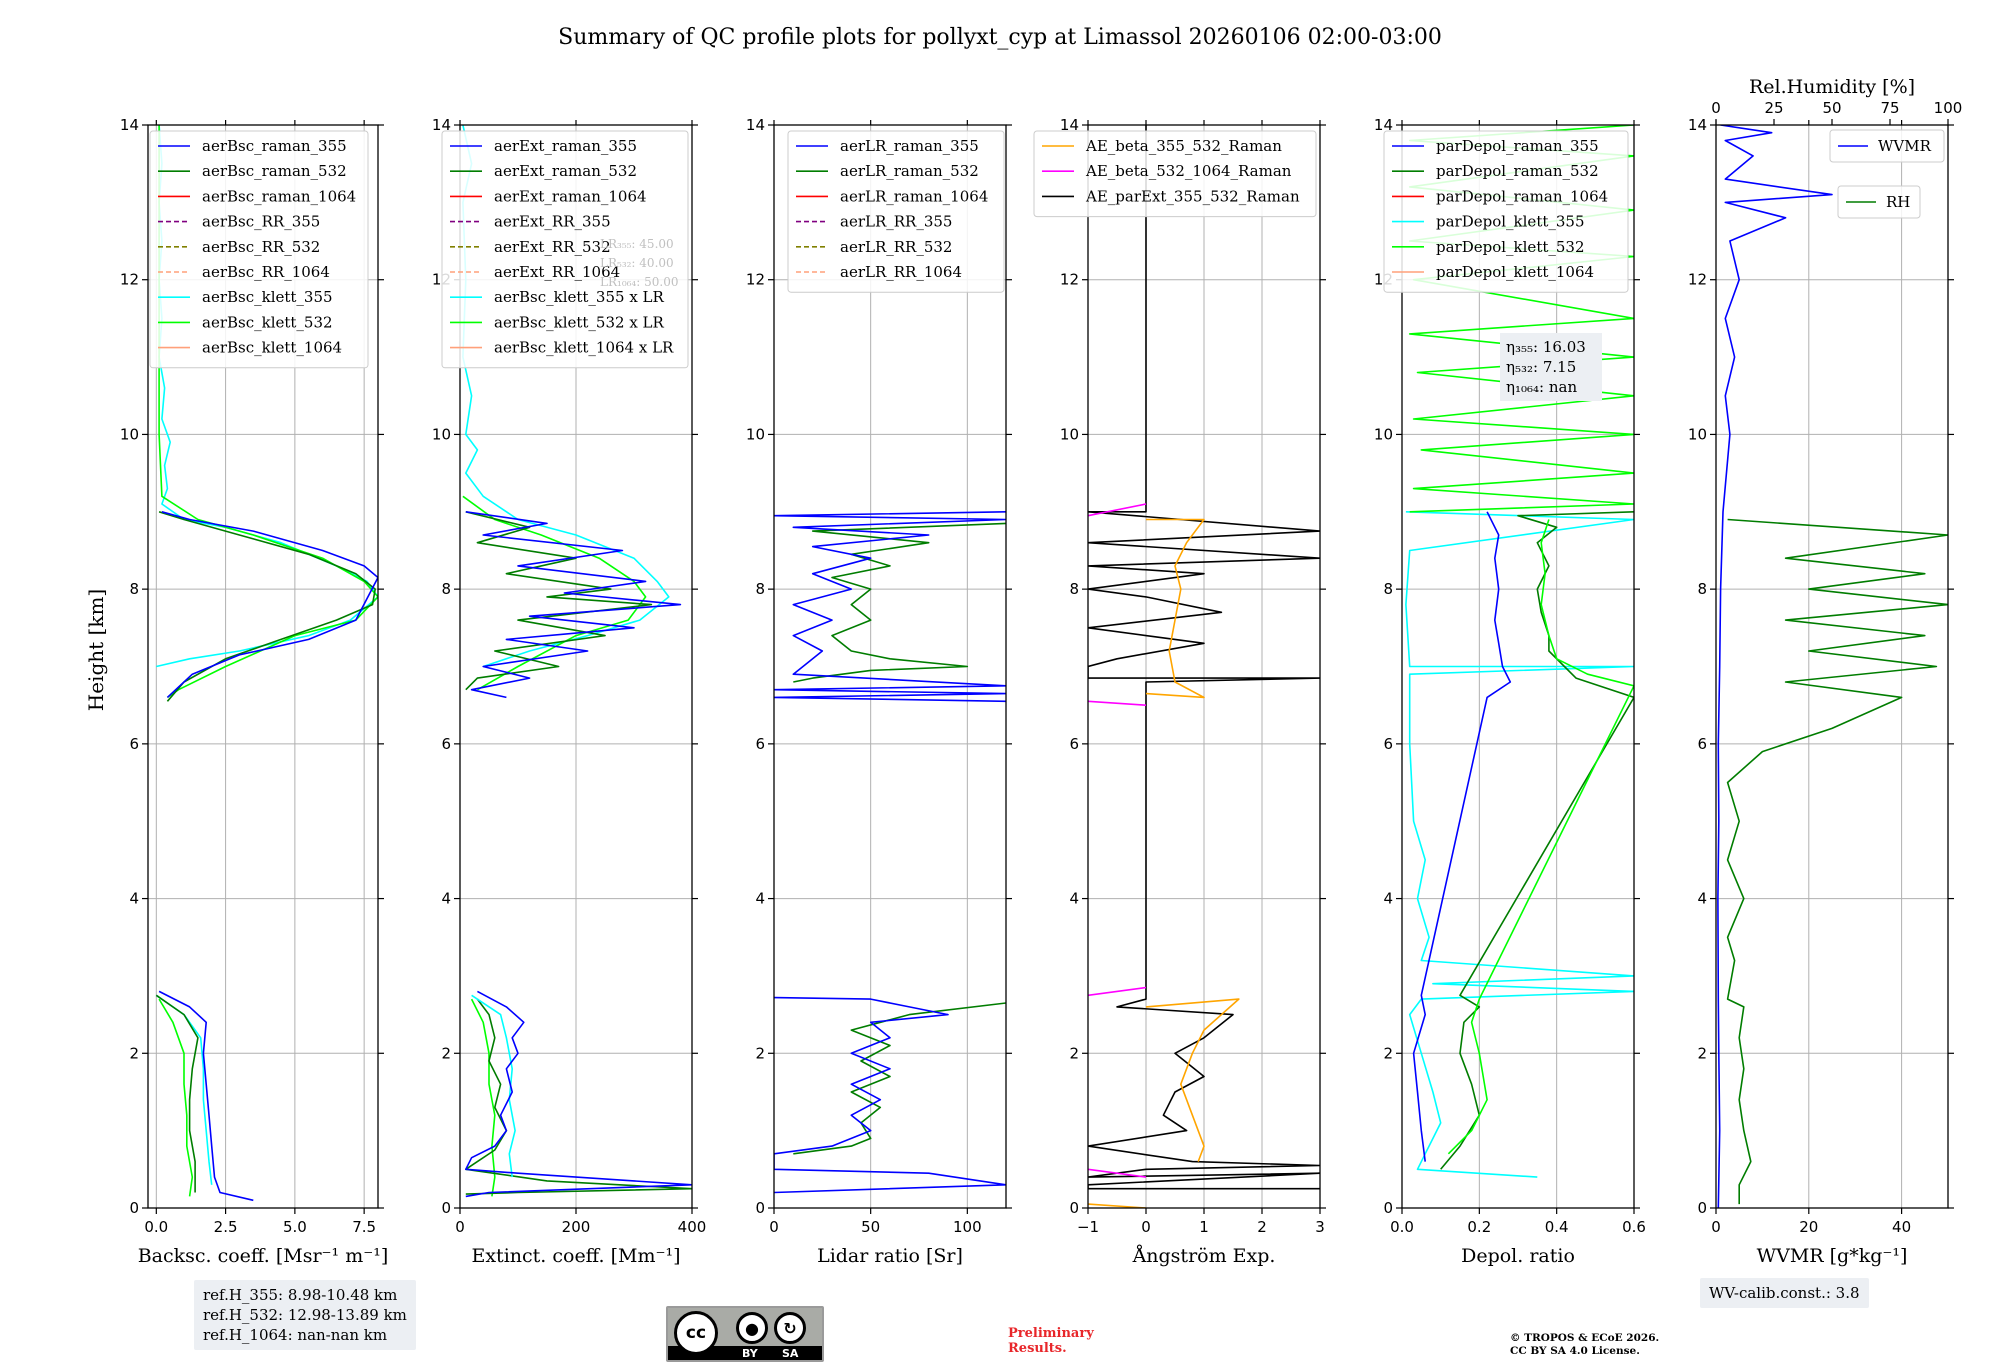  Describe the element at coordinates (1117, 510) in the screenshot. I see `series-ae-beta-532-1064-raman-a` at that location.